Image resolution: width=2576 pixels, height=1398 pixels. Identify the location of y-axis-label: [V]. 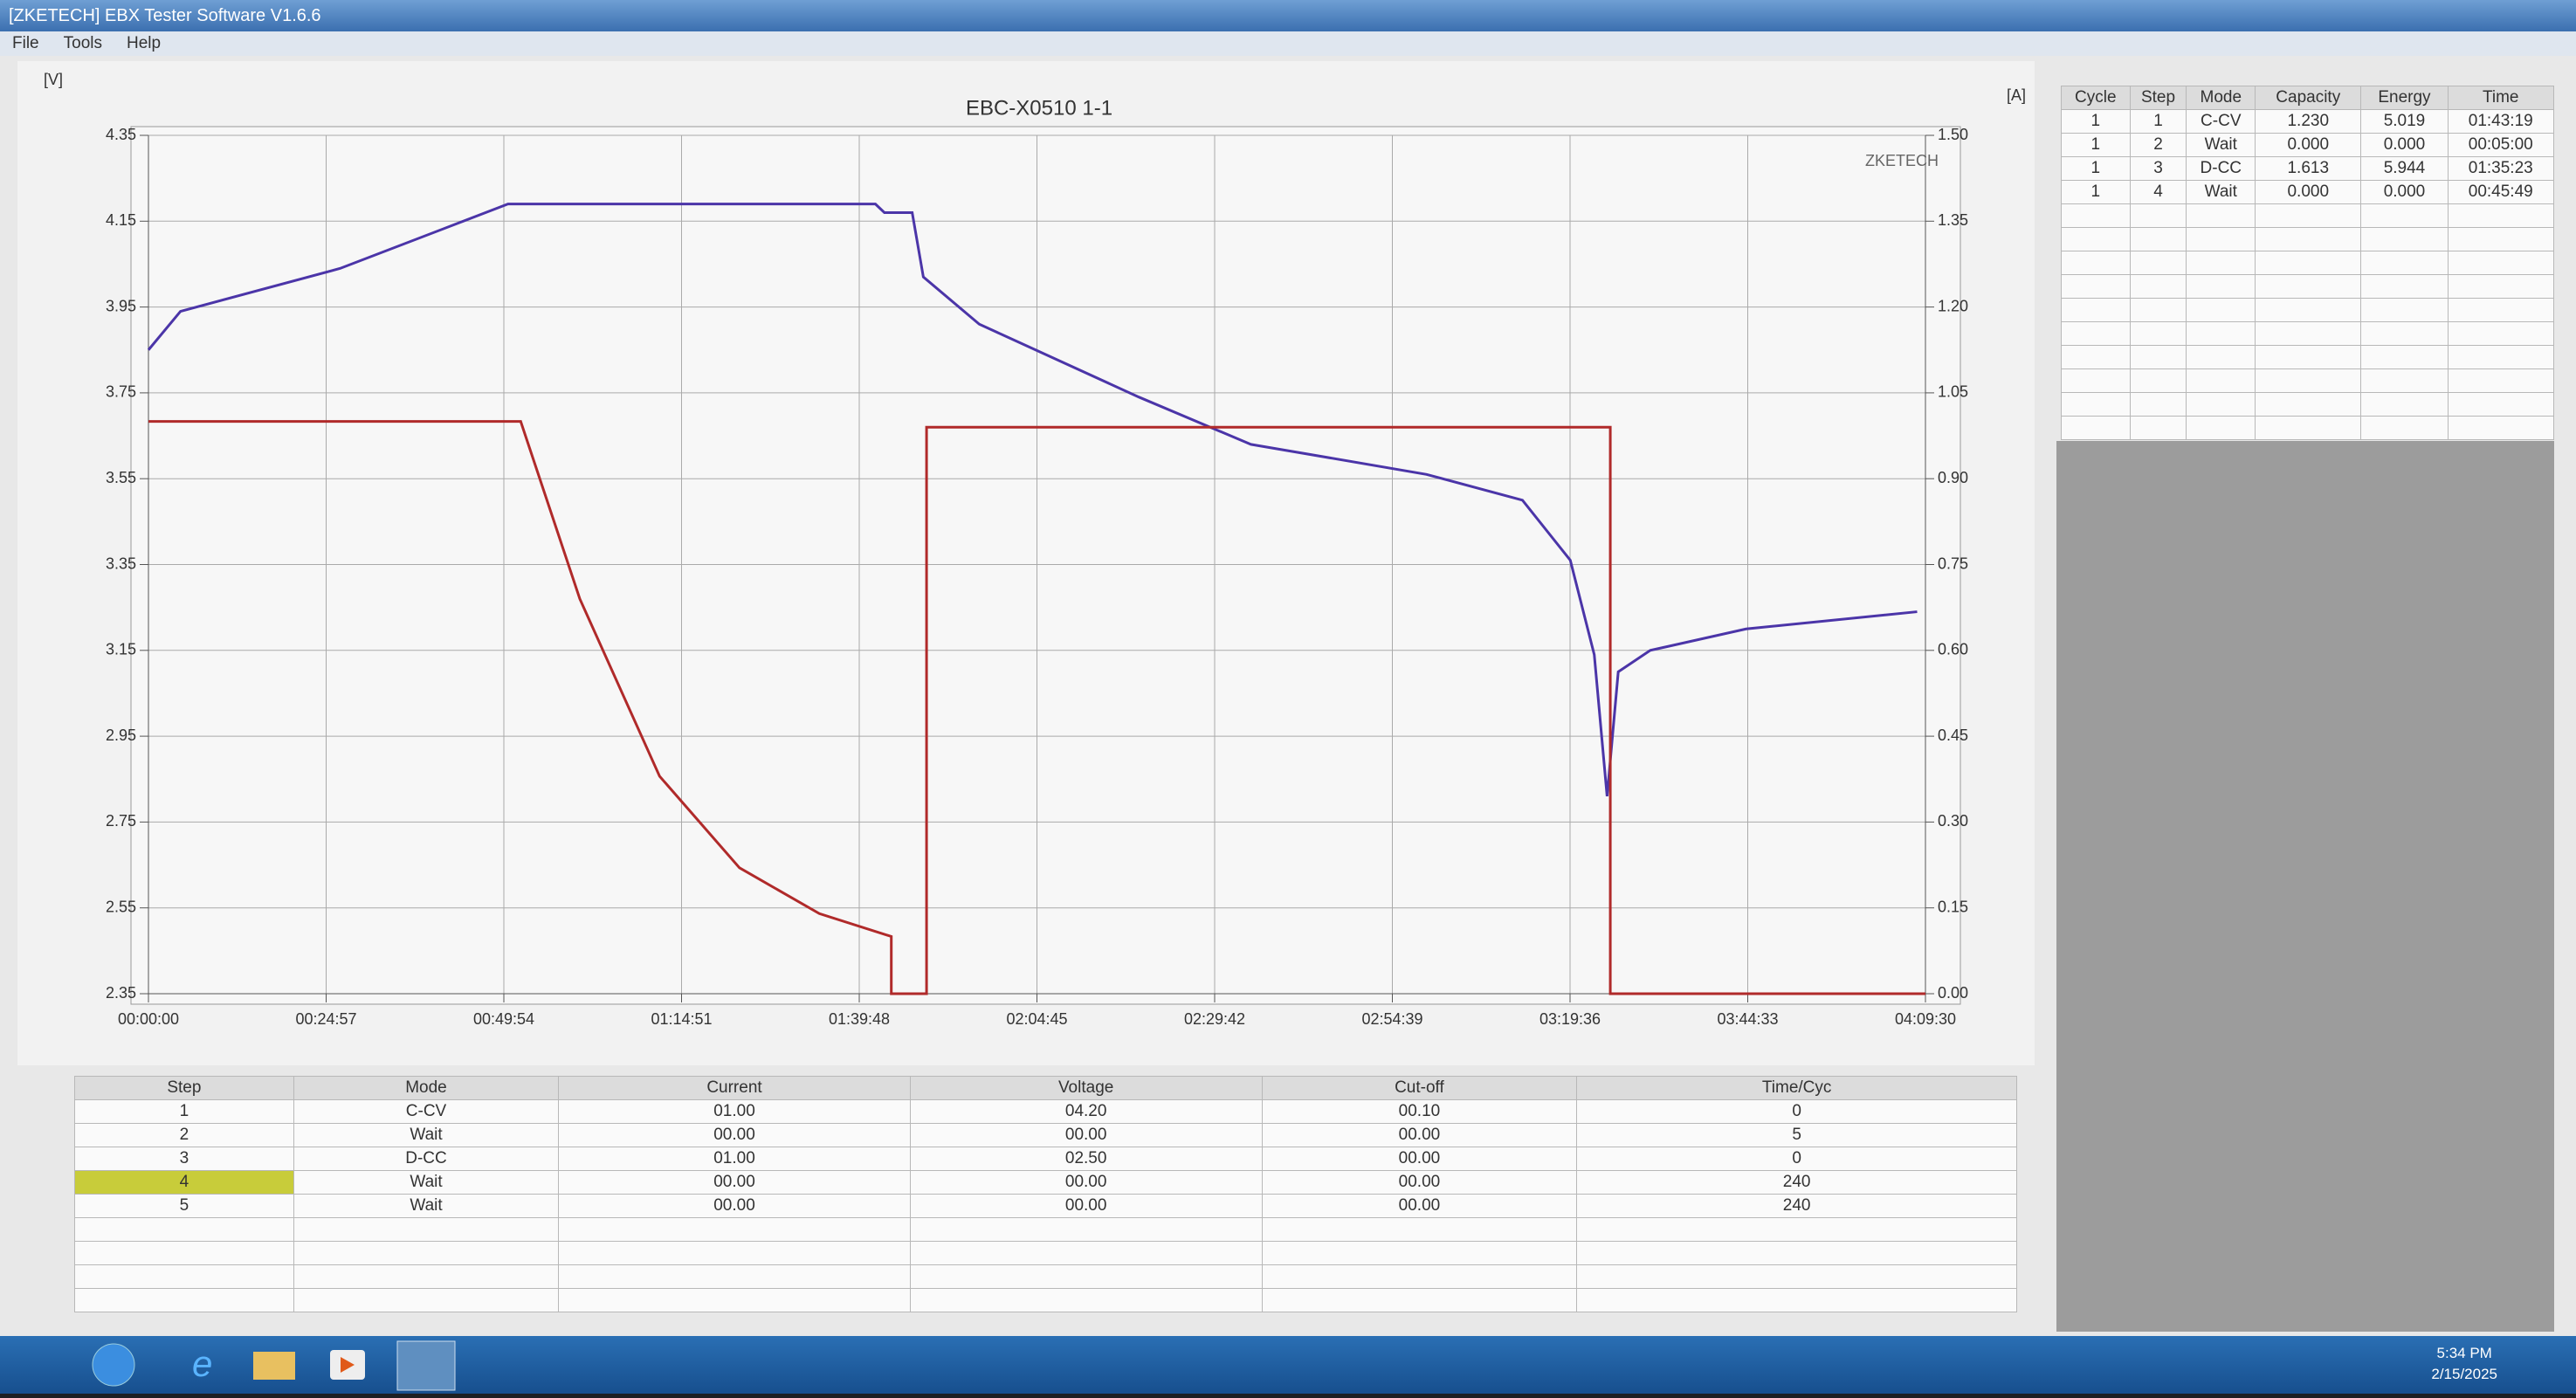
(53, 80).